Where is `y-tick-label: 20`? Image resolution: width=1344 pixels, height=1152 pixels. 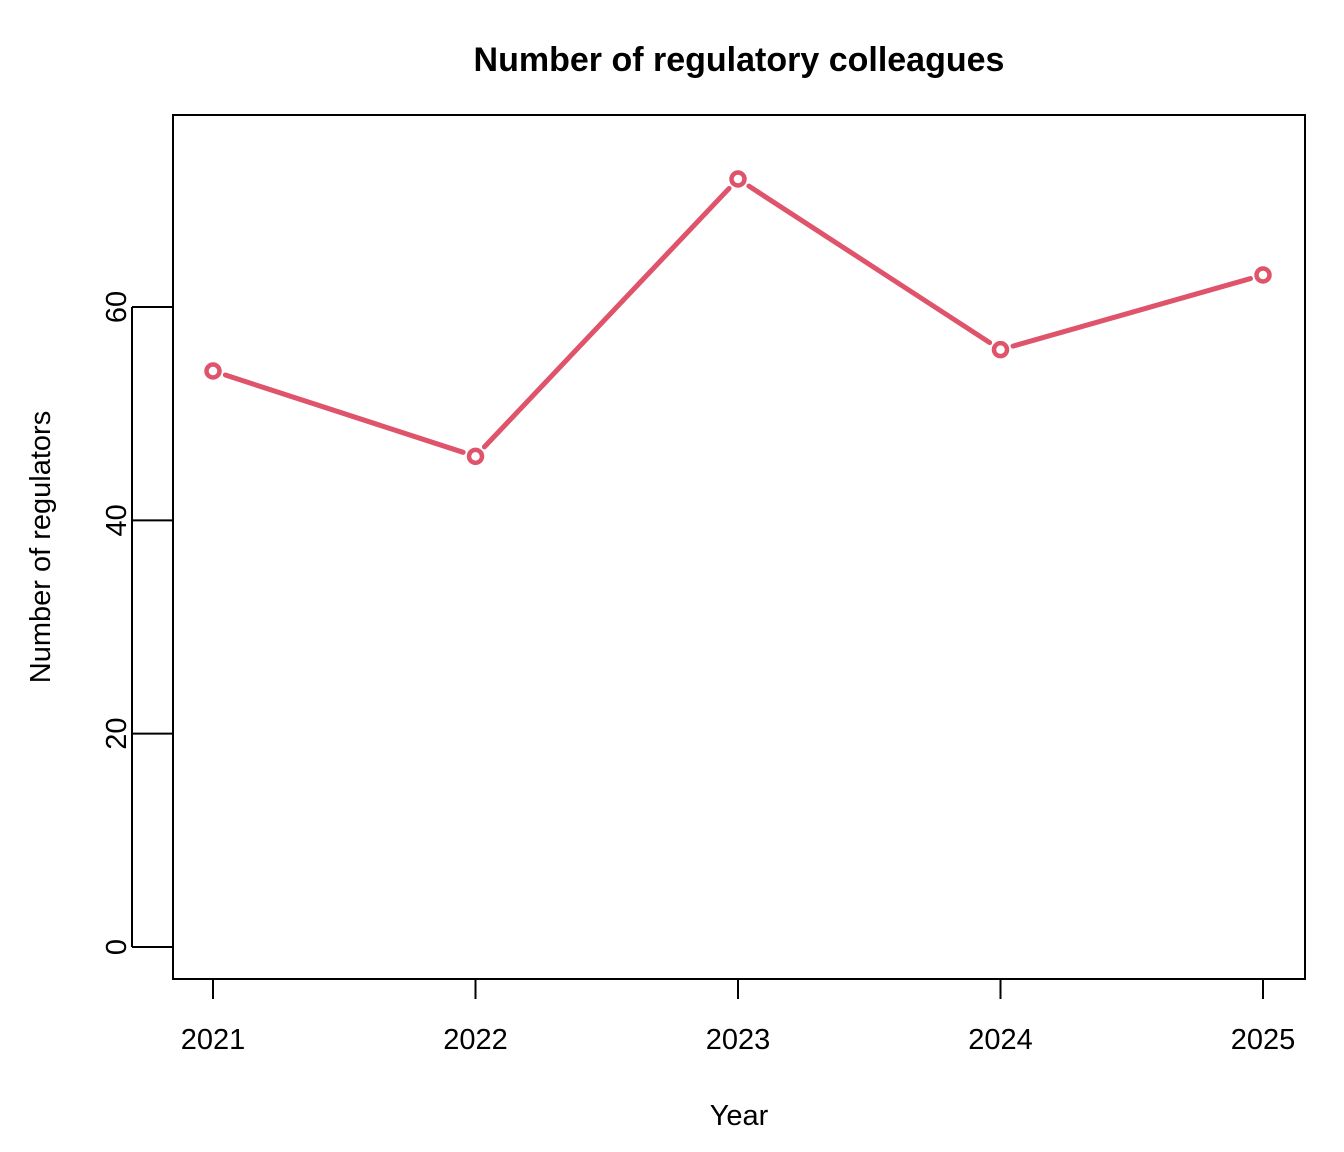
y-tick-label: 20 is located at coordinates (117, 734).